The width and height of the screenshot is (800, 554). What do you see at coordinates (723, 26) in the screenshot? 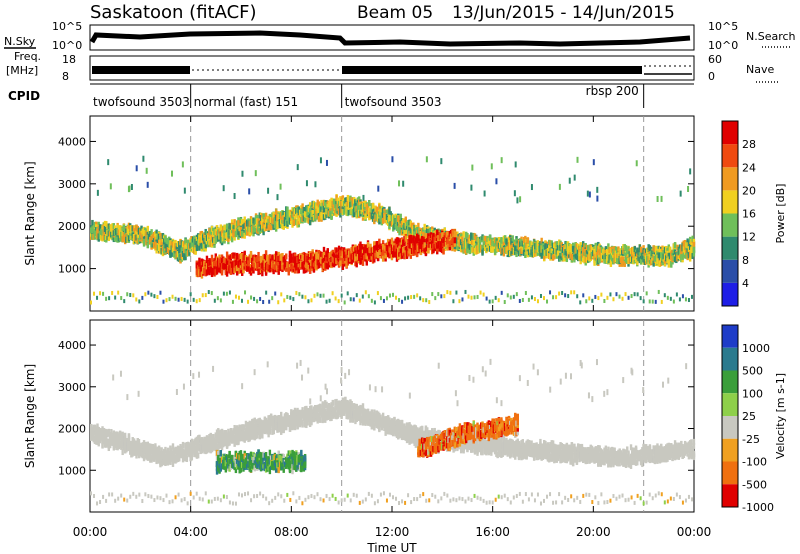
I see `nsearch-tick-top: 10^5` at bounding box center [723, 26].